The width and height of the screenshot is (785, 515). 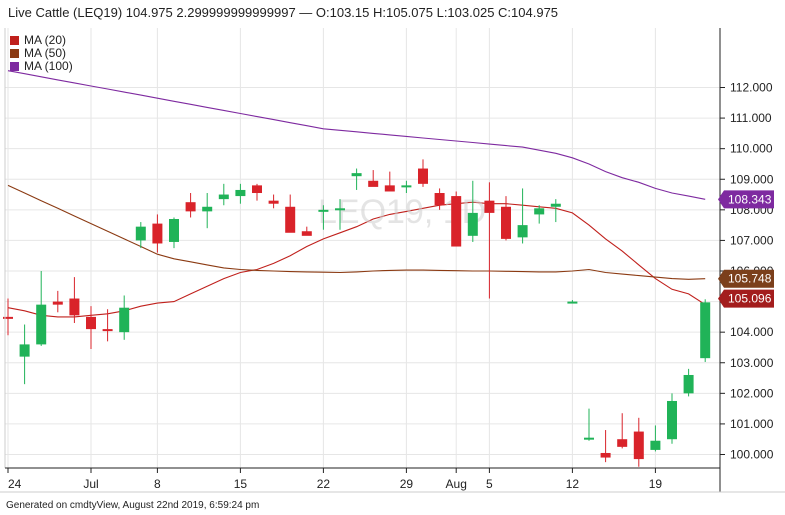 What do you see at coordinates (324, 484) in the screenshot?
I see `x-tick-label: 22` at bounding box center [324, 484].